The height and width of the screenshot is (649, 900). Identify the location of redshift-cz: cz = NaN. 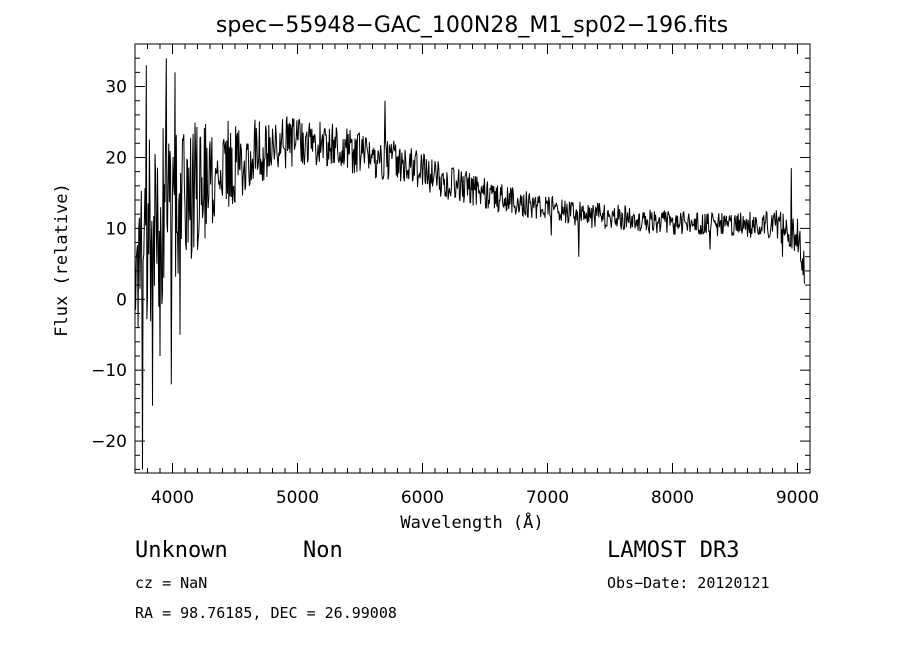
(171, 583).